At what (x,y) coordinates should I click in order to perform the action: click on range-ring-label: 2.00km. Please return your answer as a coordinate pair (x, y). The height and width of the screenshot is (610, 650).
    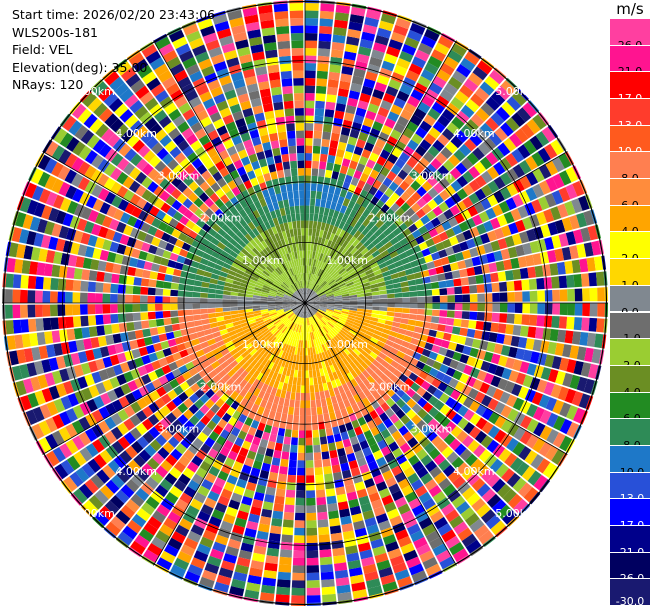
    Looking at the image, I should click on (390, 218).